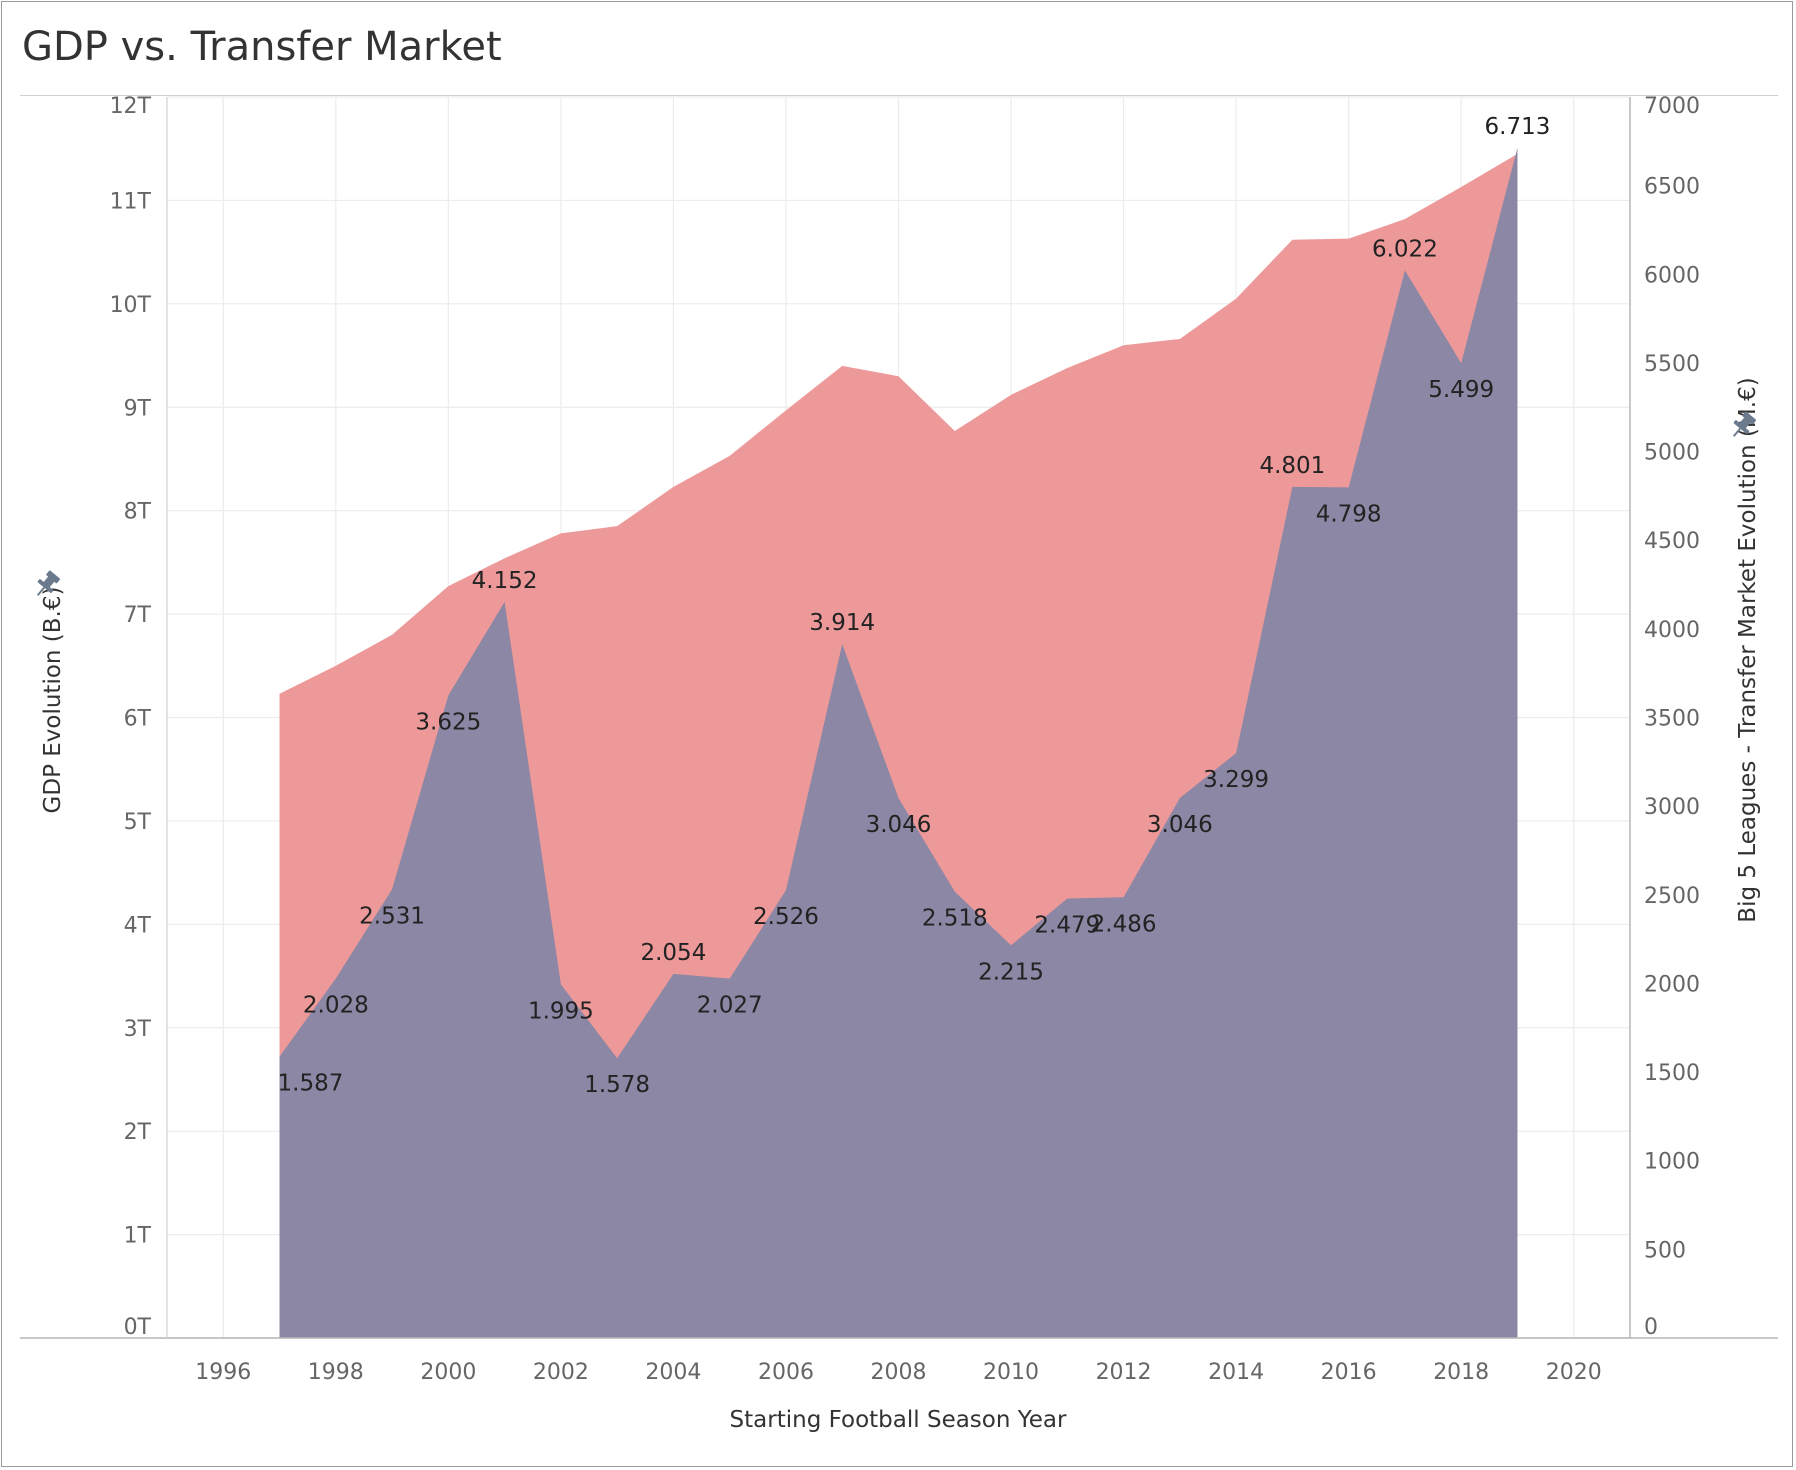 This screenshot has width=1796, height=1470. I want to click on left-tick-label: 11T, so click(131, 201).